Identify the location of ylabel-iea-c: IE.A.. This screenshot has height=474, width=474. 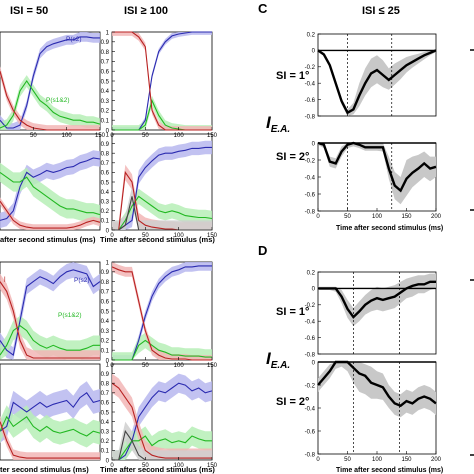
(278, 124).